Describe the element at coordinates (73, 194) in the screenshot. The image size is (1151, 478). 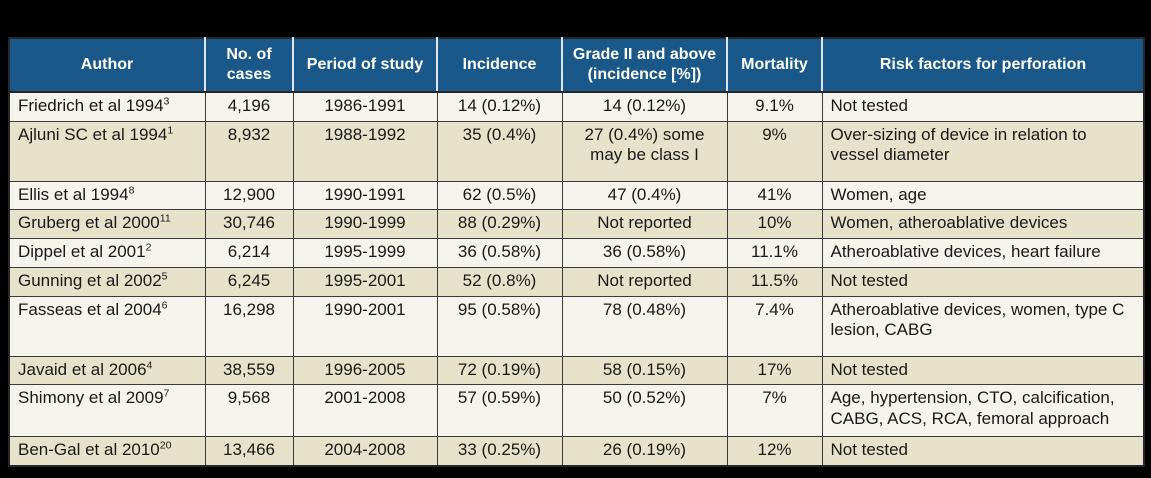
I see `author-text: Ellis et al 1994` at that location.